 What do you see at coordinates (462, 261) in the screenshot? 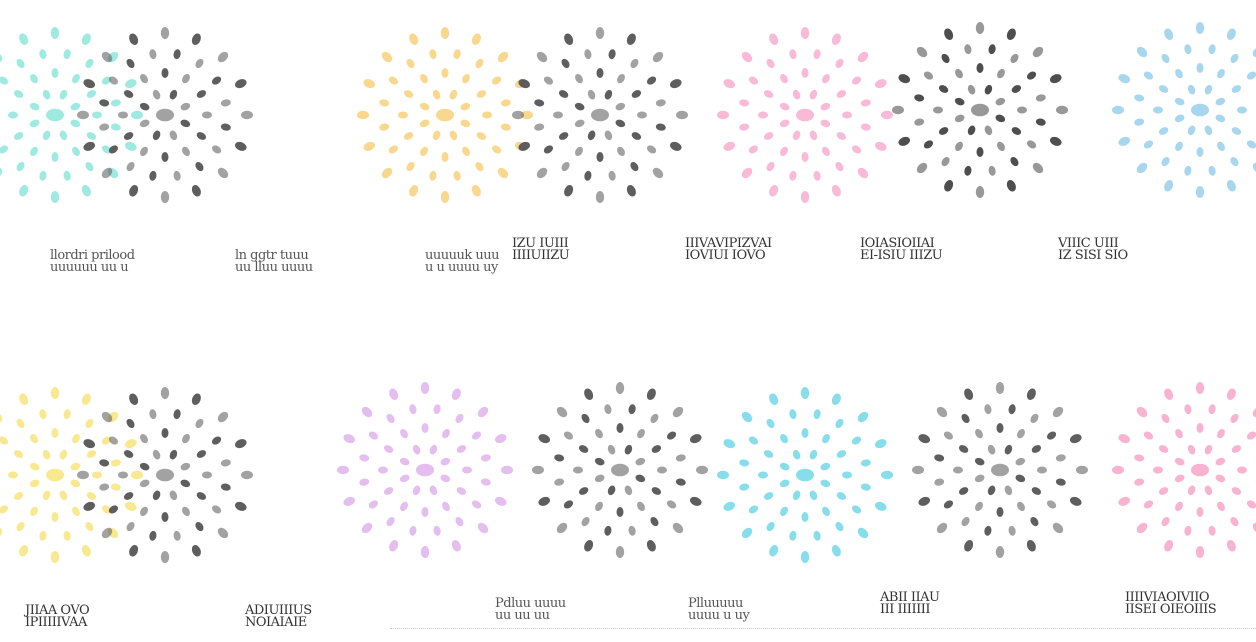
I see `caption-3: uuuuuk uuu u u uuuu uy` at bounding box center [462, 261].